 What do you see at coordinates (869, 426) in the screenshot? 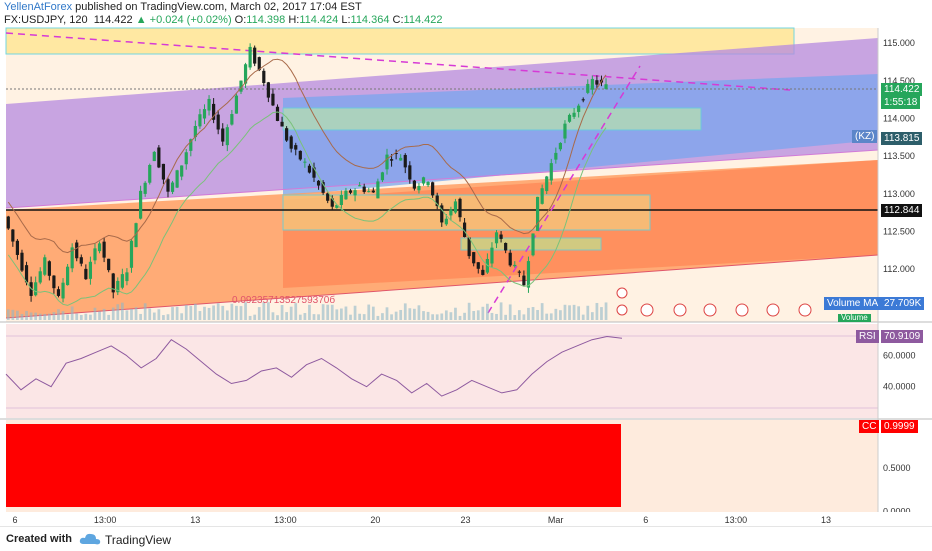
I see `cc-label: CC` at bounding box center [869, 426].